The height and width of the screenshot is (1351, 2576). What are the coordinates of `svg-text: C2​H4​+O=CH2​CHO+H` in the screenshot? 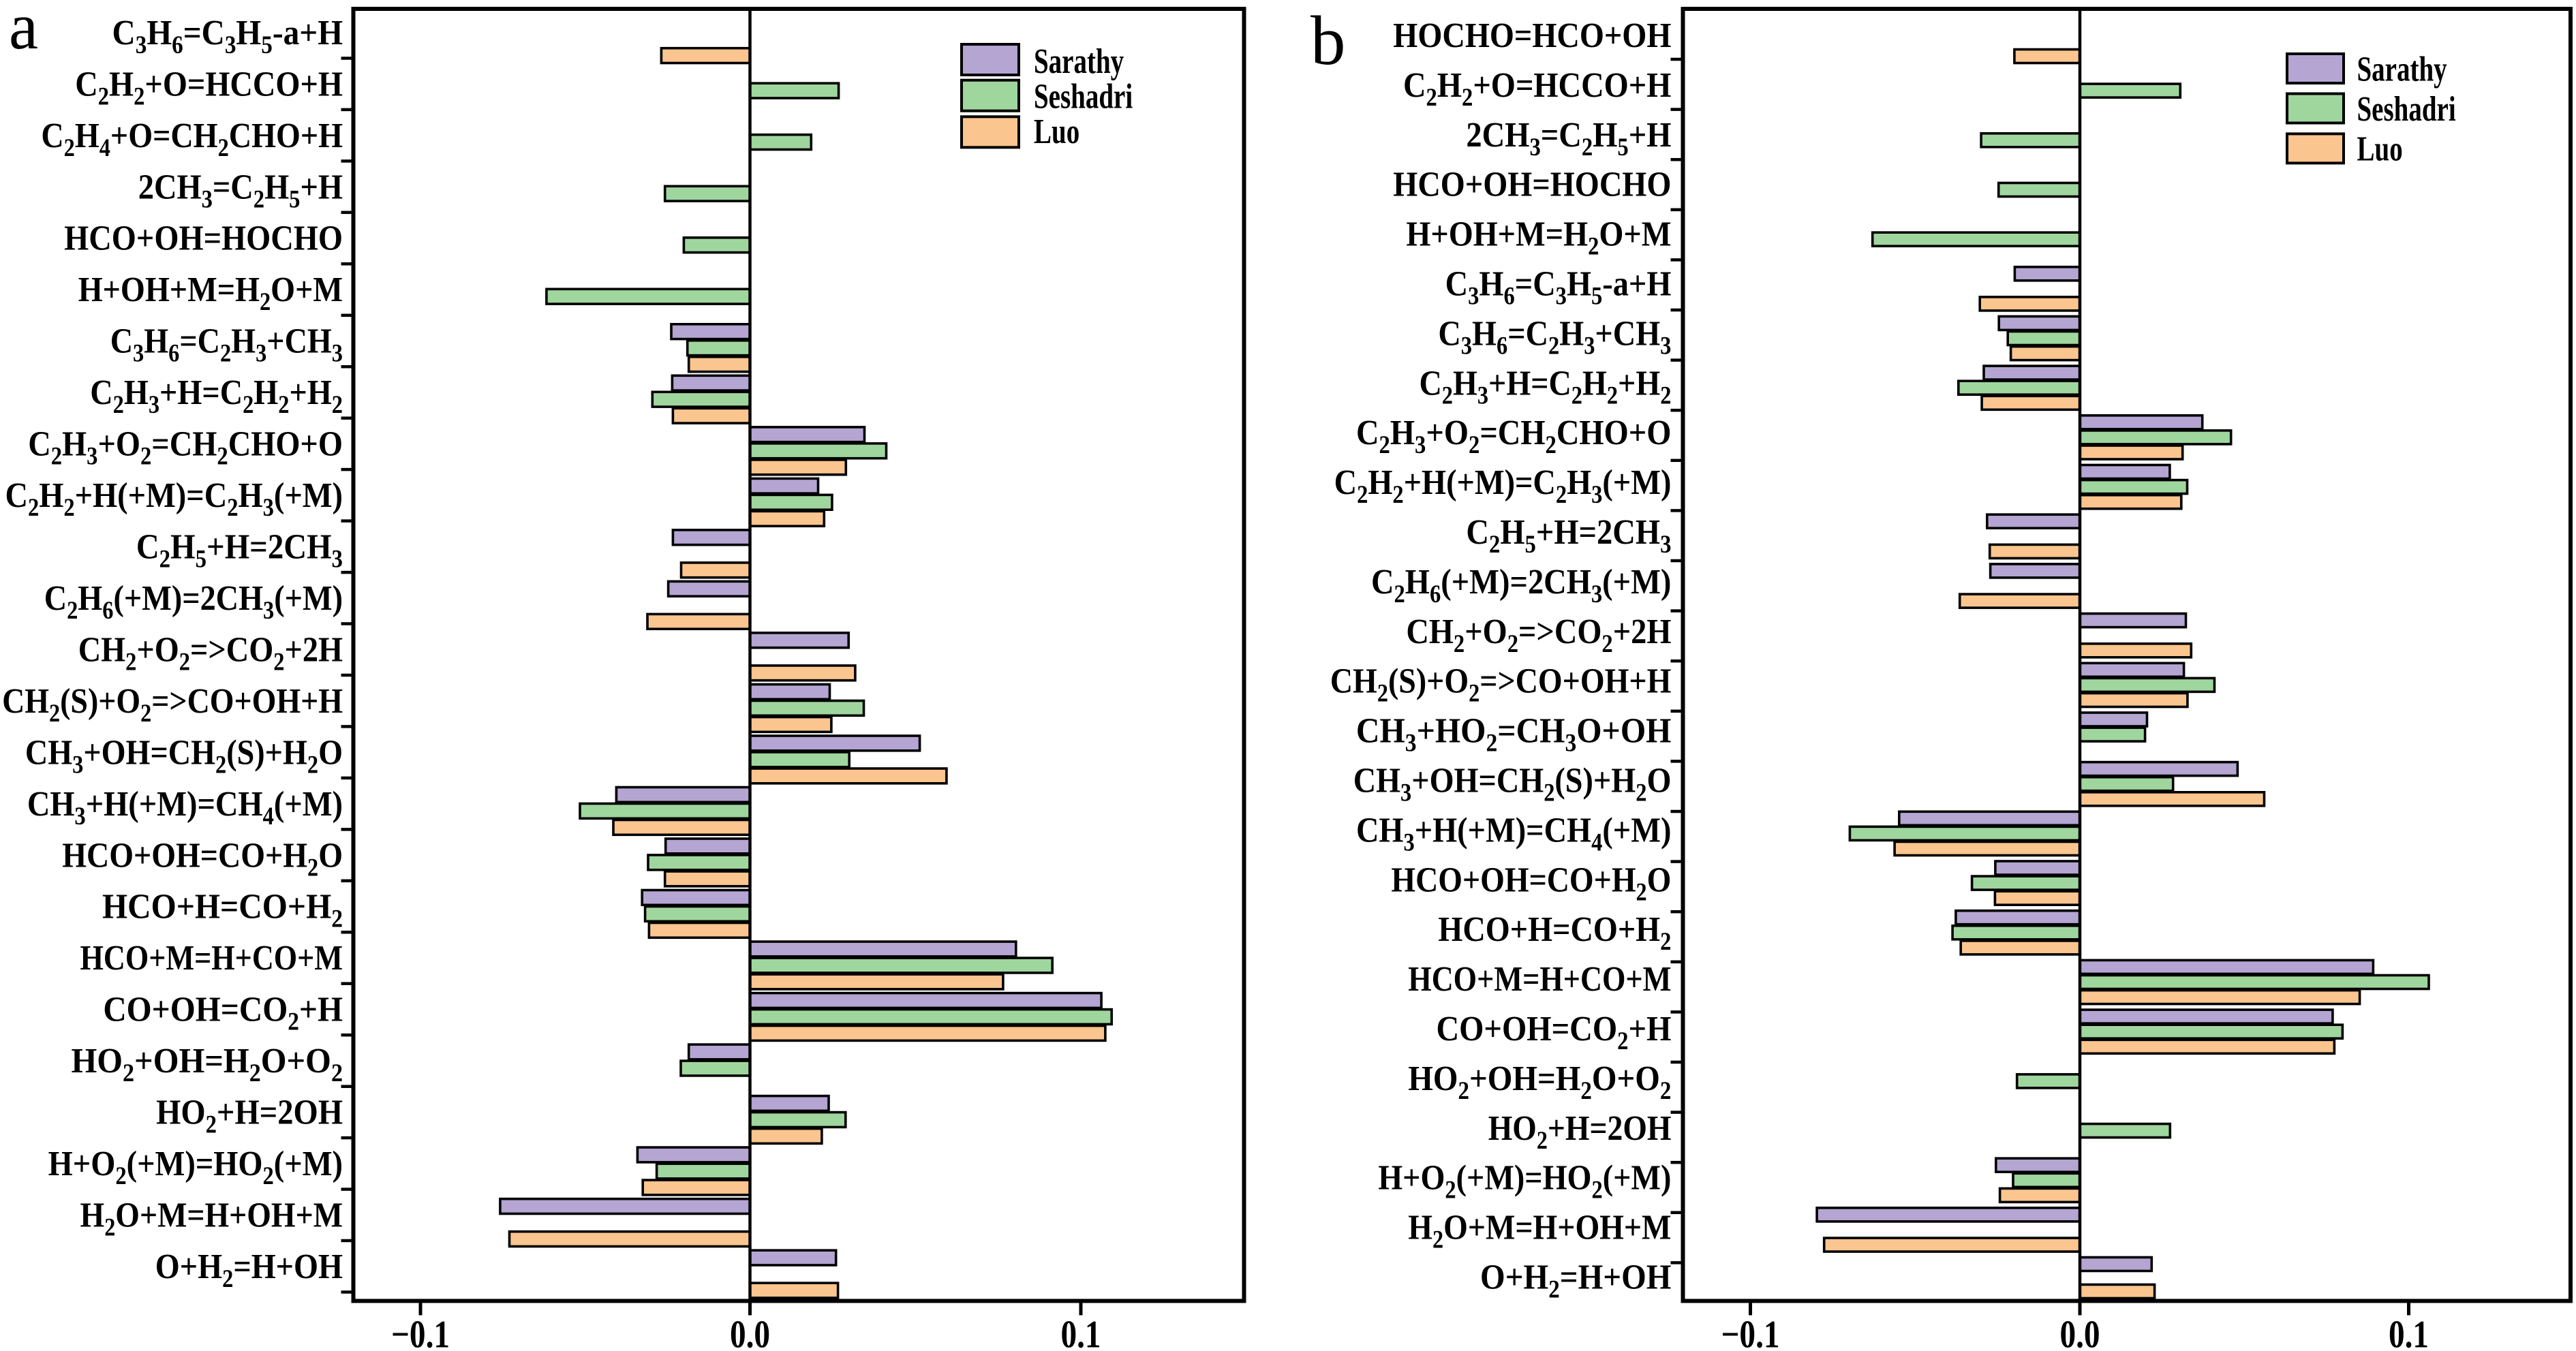 It's located at (192, 138).